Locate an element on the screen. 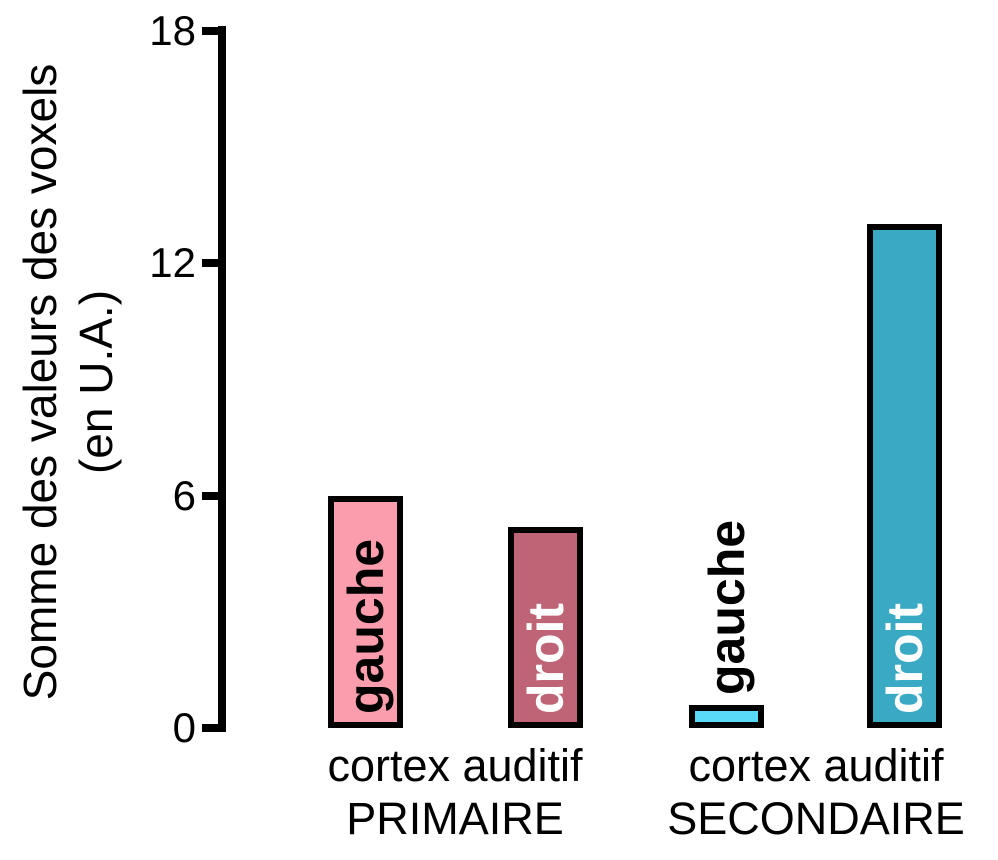 Image resolution: width=998 pixels, height=860 pixels. category-primaire-line1: cortex auditif is located at coordinates (455, 765).